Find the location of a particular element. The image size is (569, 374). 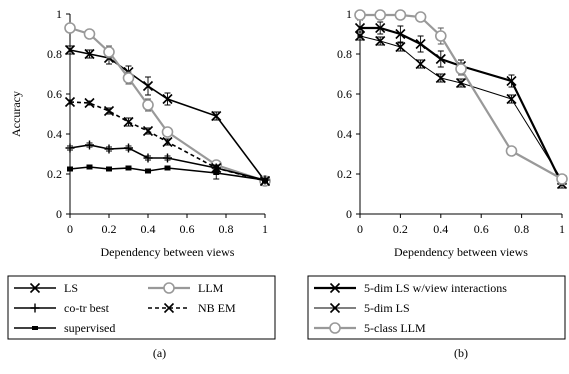

legend-label: LS is located at coordinates (71, 288).